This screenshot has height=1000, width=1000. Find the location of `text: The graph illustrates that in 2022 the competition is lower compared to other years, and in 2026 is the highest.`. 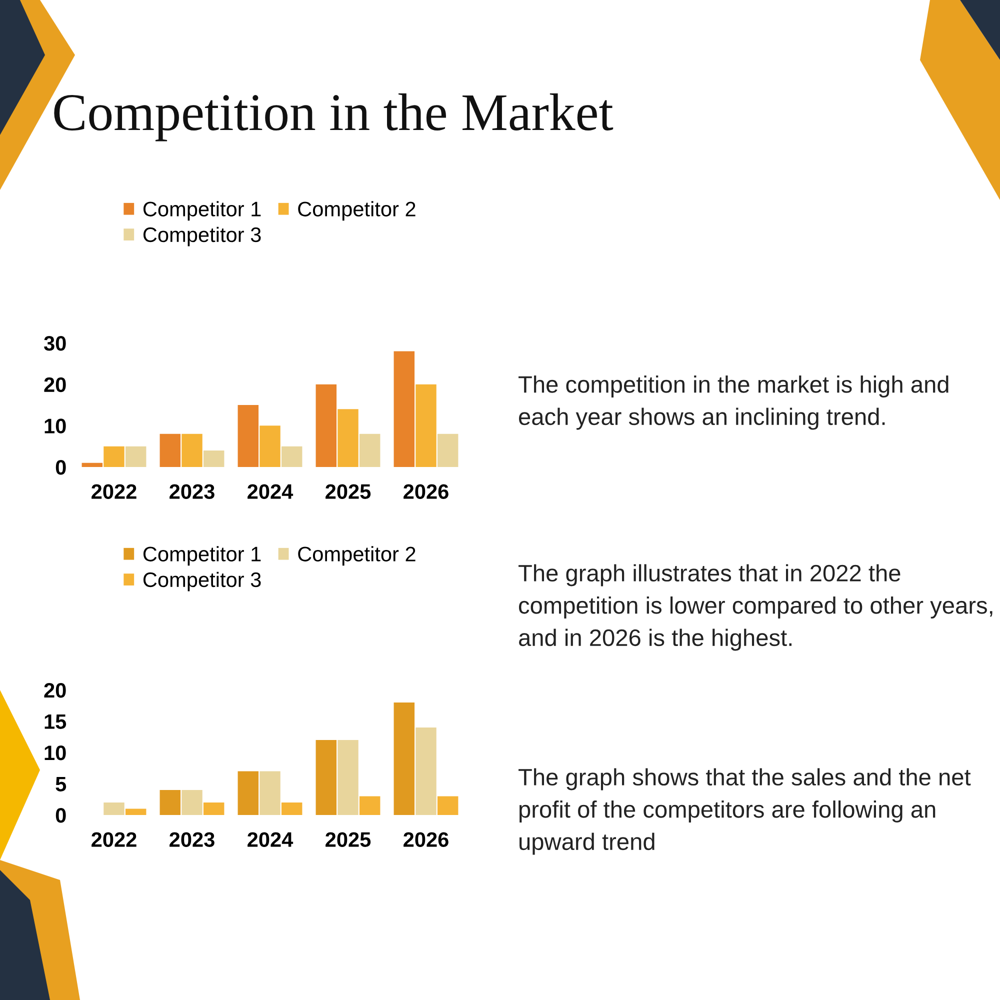

text: The graph illustrates that in 2022 the competition is lower compared to other years, and in 2026 is the highest. is located at coordinates (755, 607).